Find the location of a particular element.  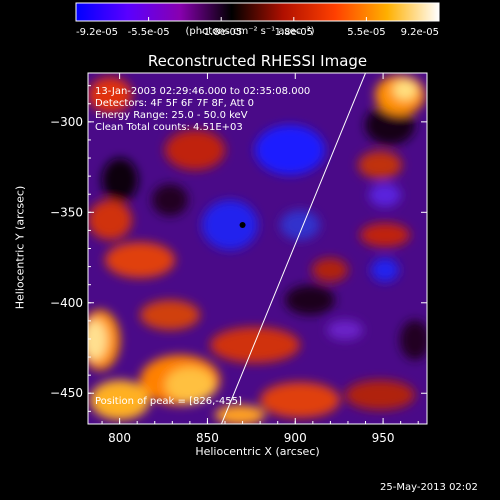

x-tick-label: 950 is located at coordinates (383, 438).